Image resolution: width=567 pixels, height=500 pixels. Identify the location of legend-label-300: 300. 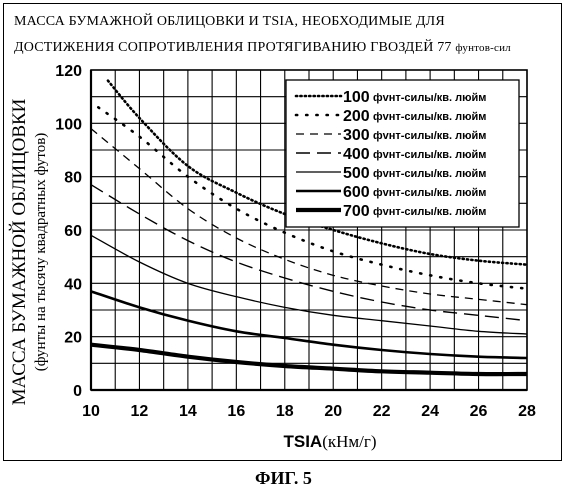
(356, 135).